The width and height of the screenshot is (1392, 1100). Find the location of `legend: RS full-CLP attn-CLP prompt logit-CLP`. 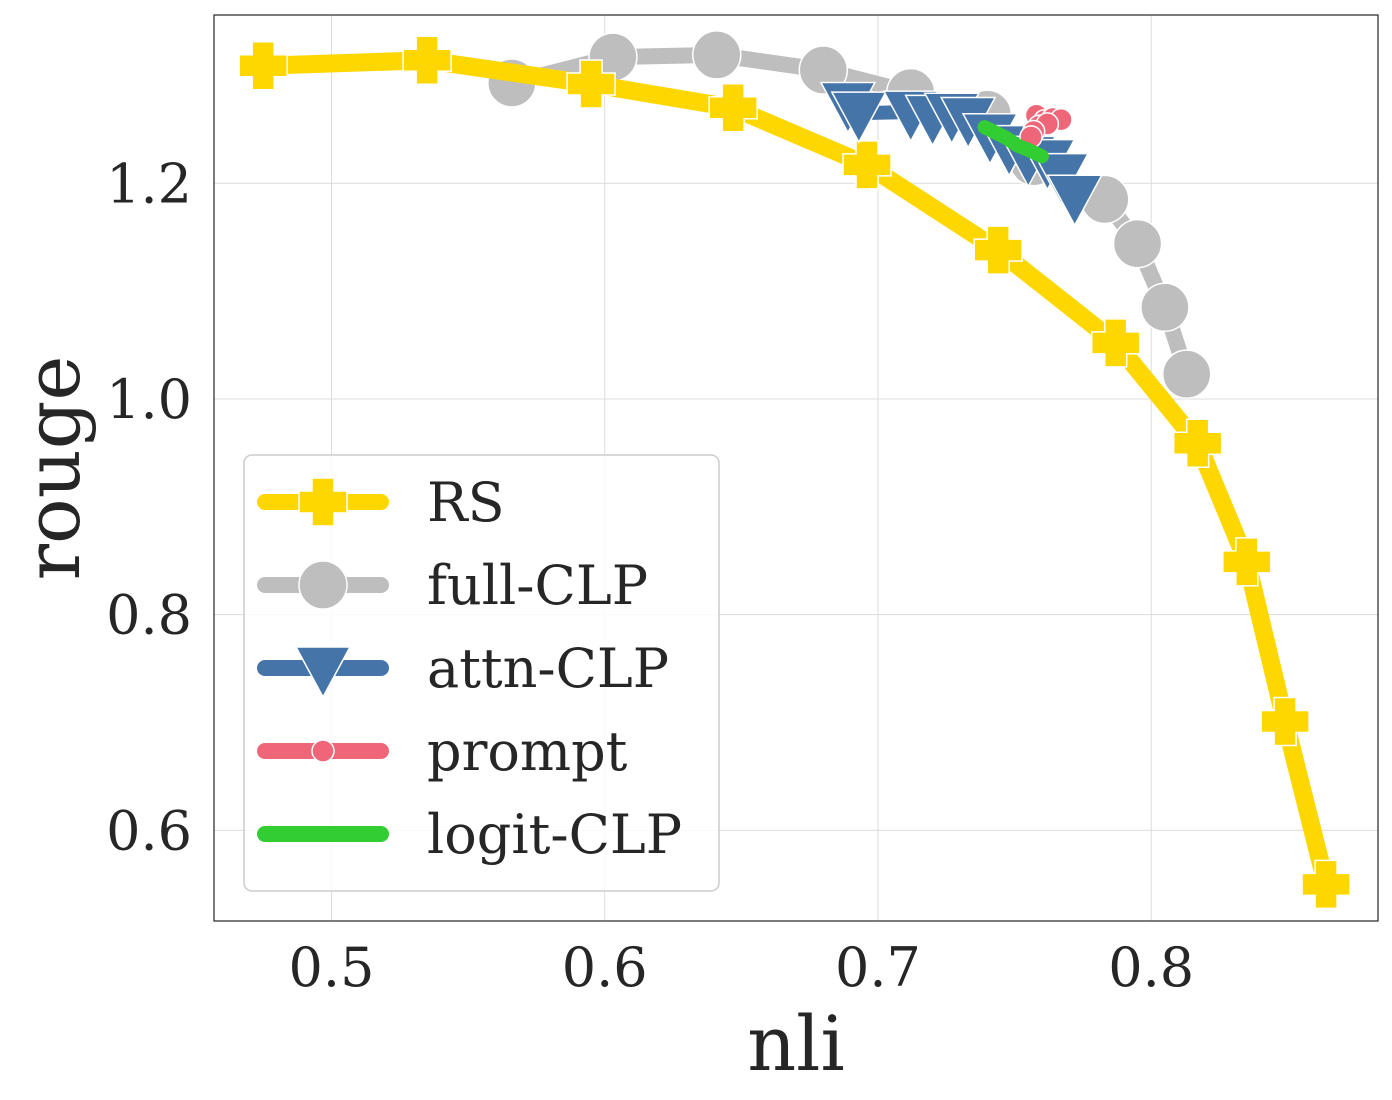

legend: RS full-CLP attn-CLP prompt logit-CLP is located at coordinates (481, 673).